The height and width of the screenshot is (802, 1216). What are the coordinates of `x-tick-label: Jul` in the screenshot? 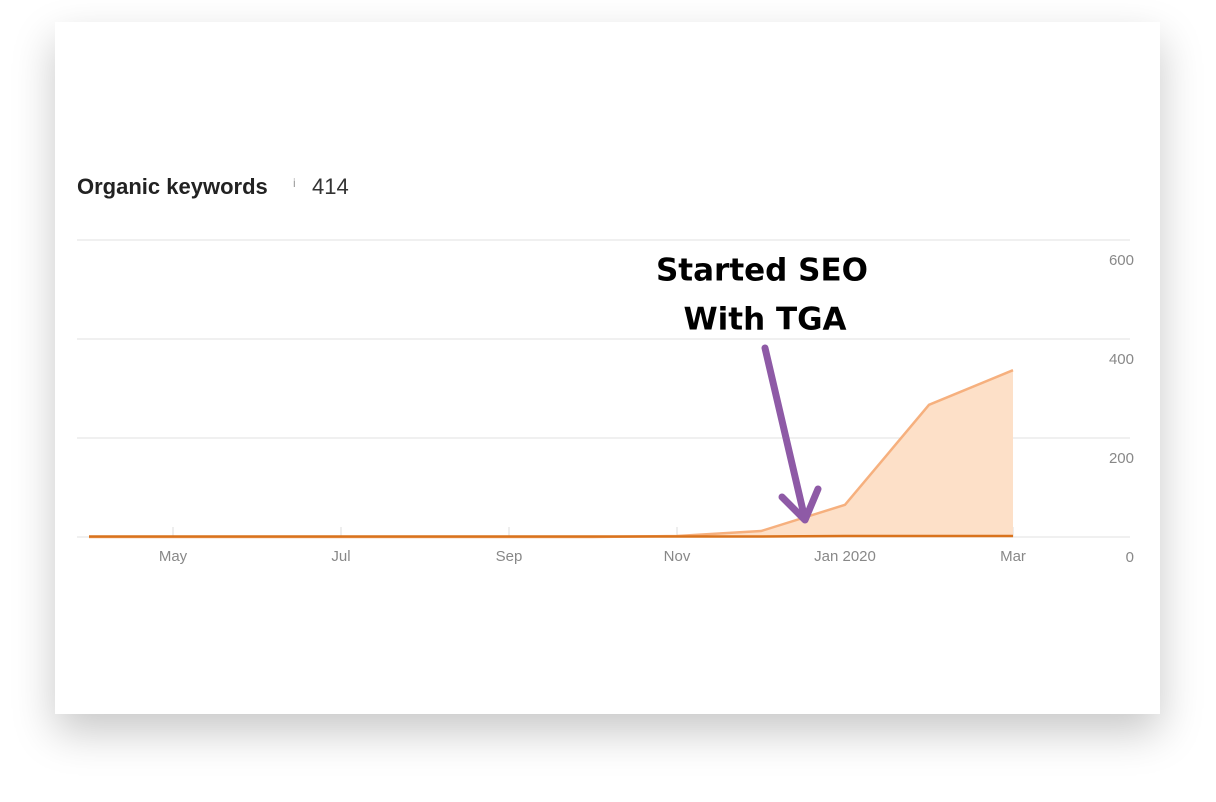 It's located at (340, 556).